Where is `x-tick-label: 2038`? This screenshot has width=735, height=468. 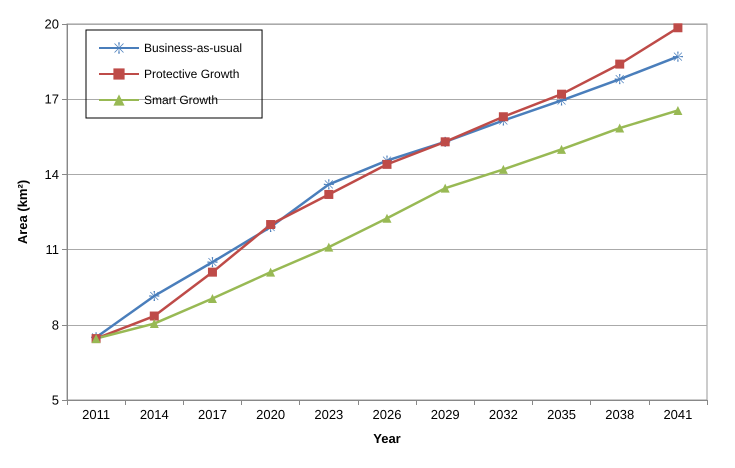
x-tick-label: 2038 is located at coordinates (619, 414).